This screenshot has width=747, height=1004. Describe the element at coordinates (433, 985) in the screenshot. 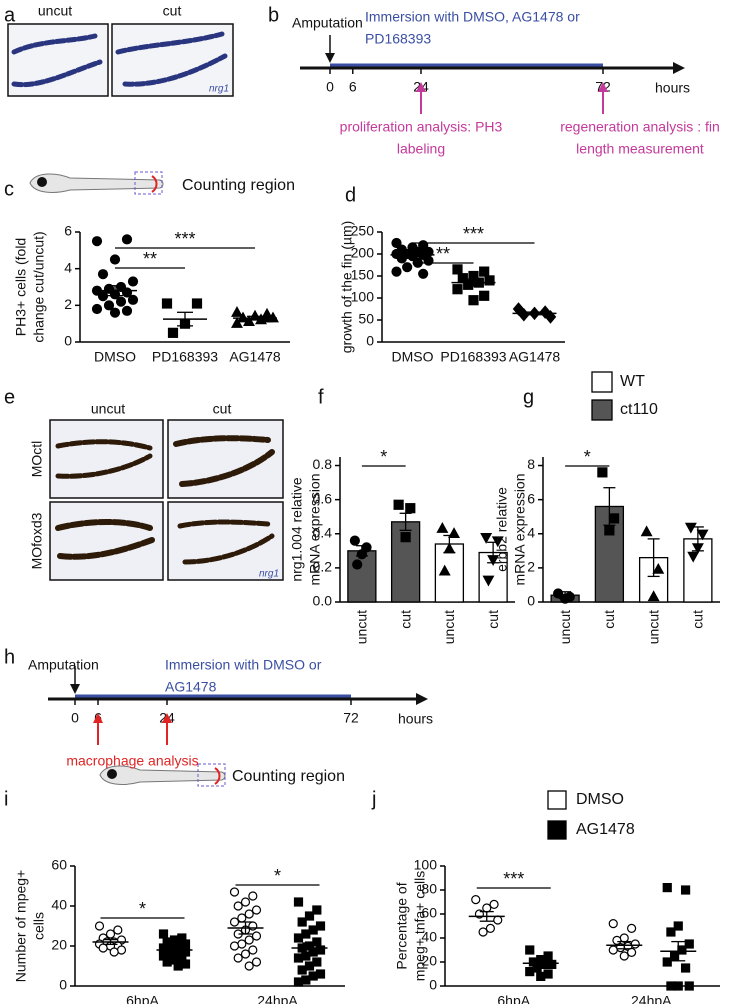

I see `y-tick-label: 0` at that location.